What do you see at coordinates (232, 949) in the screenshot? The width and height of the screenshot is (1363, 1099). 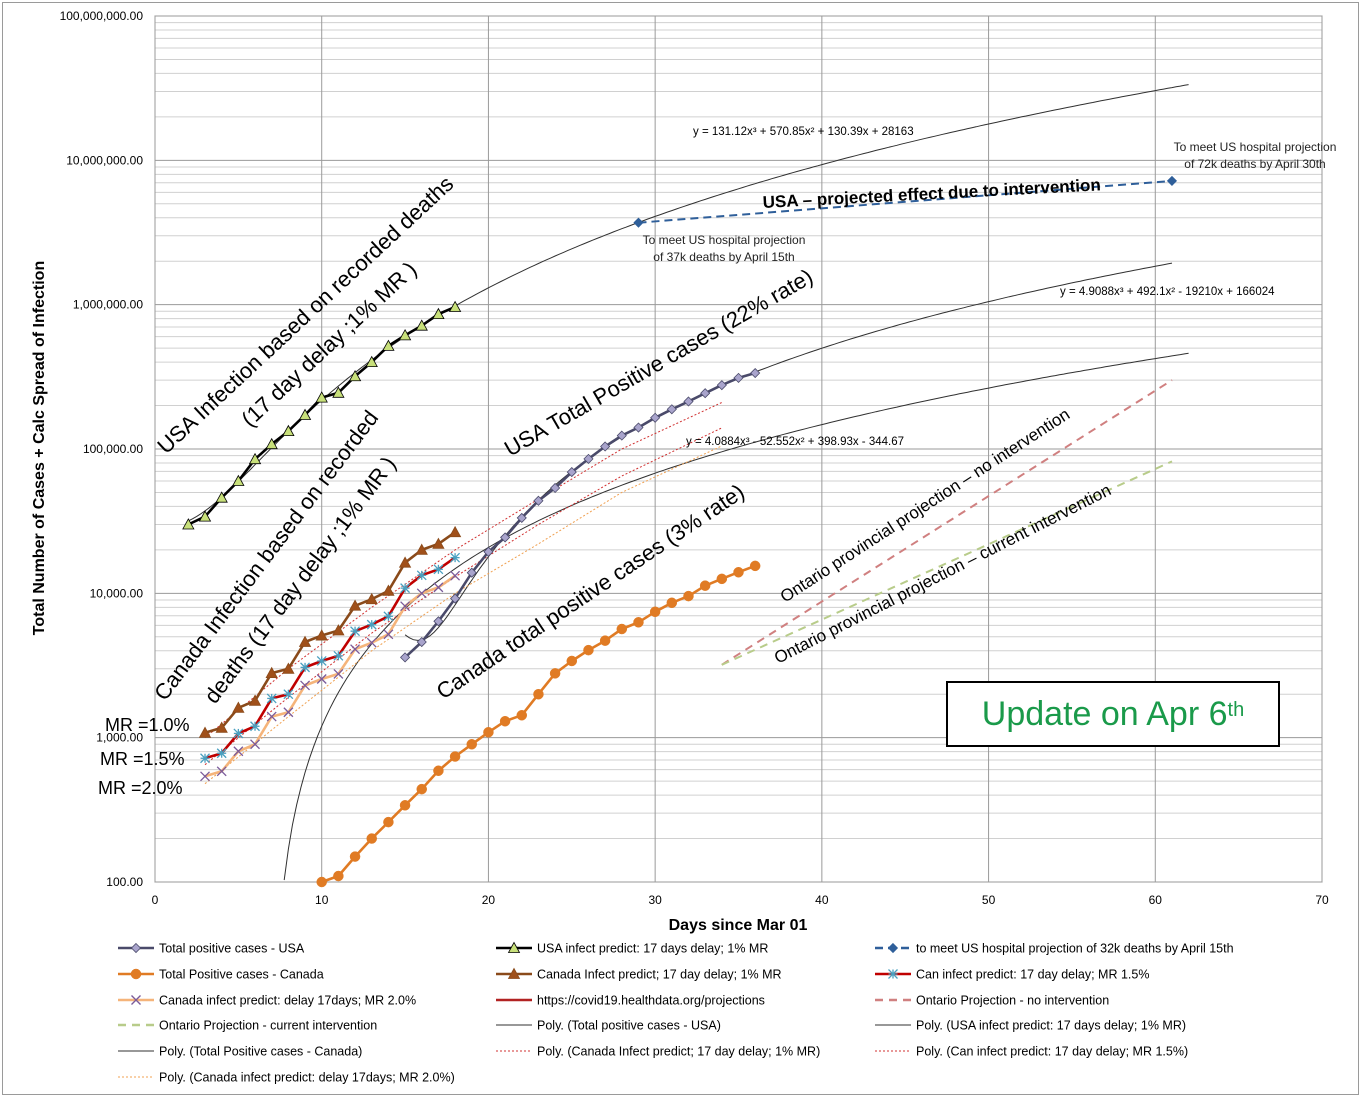 I see `legend-label: Total positive cases - USA` at bounding box center [232, 949].